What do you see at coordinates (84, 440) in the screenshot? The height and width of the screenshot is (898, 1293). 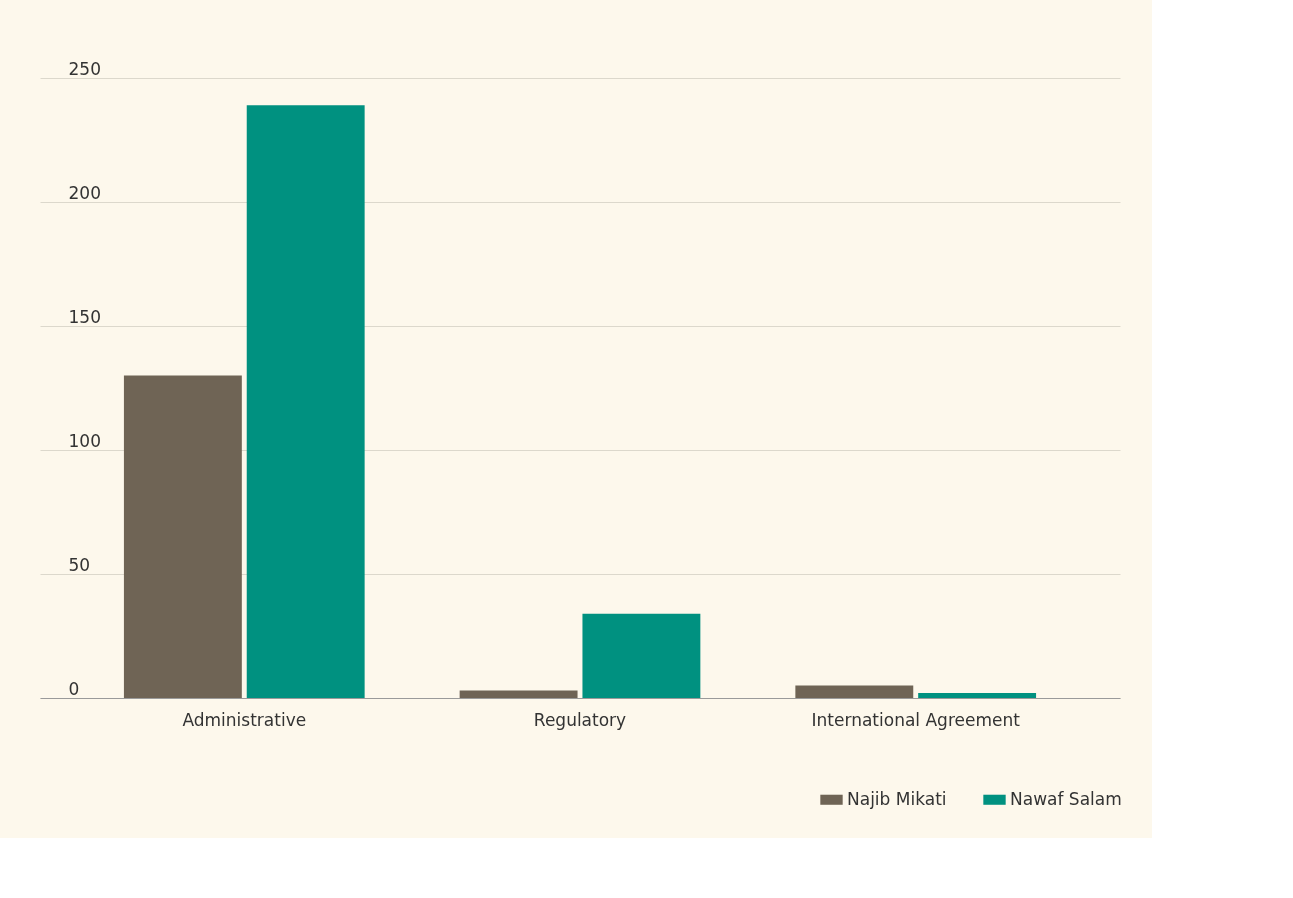 I see `y-tick-label: 100` at bounding box center [84, 440].